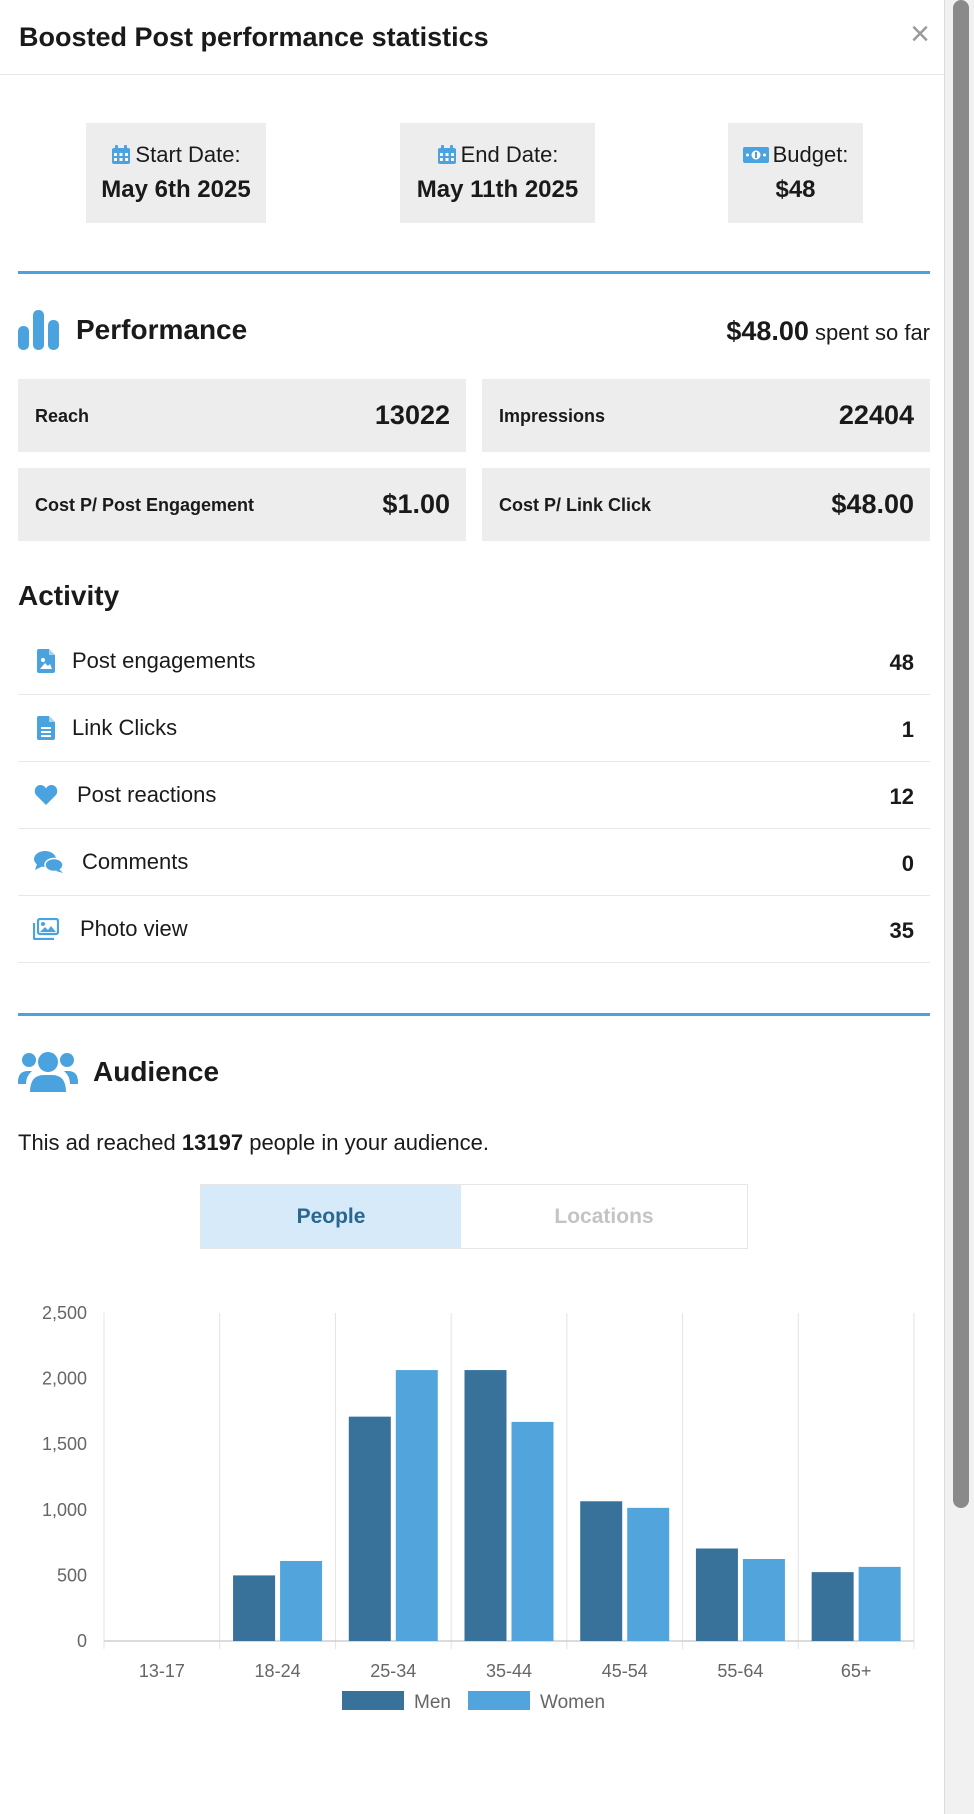 The image size is (974, 1814). I want to click on activity-row-comments: Comments 0, so click(474, 862).